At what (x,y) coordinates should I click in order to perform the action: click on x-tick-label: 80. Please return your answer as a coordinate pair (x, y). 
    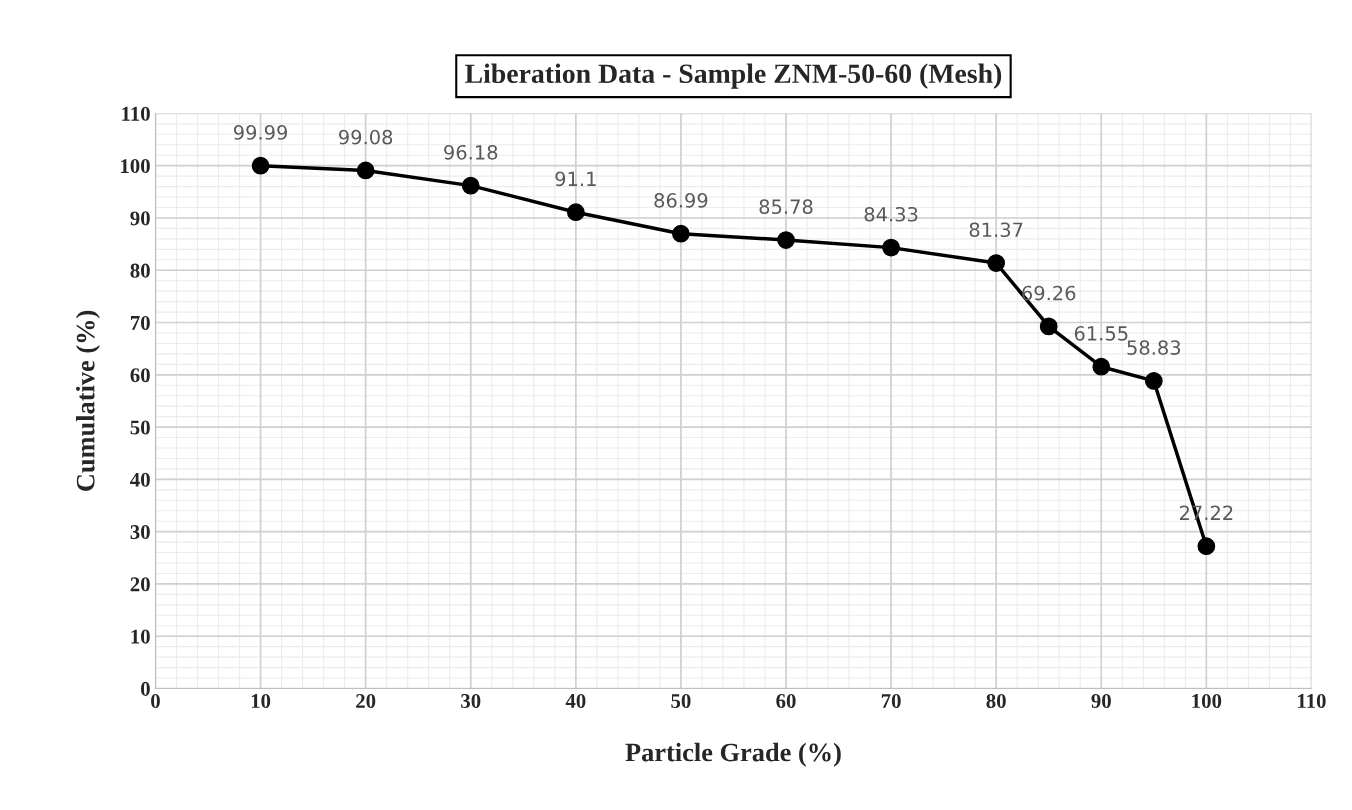
    Looking at the image, I should click on (996, 701).